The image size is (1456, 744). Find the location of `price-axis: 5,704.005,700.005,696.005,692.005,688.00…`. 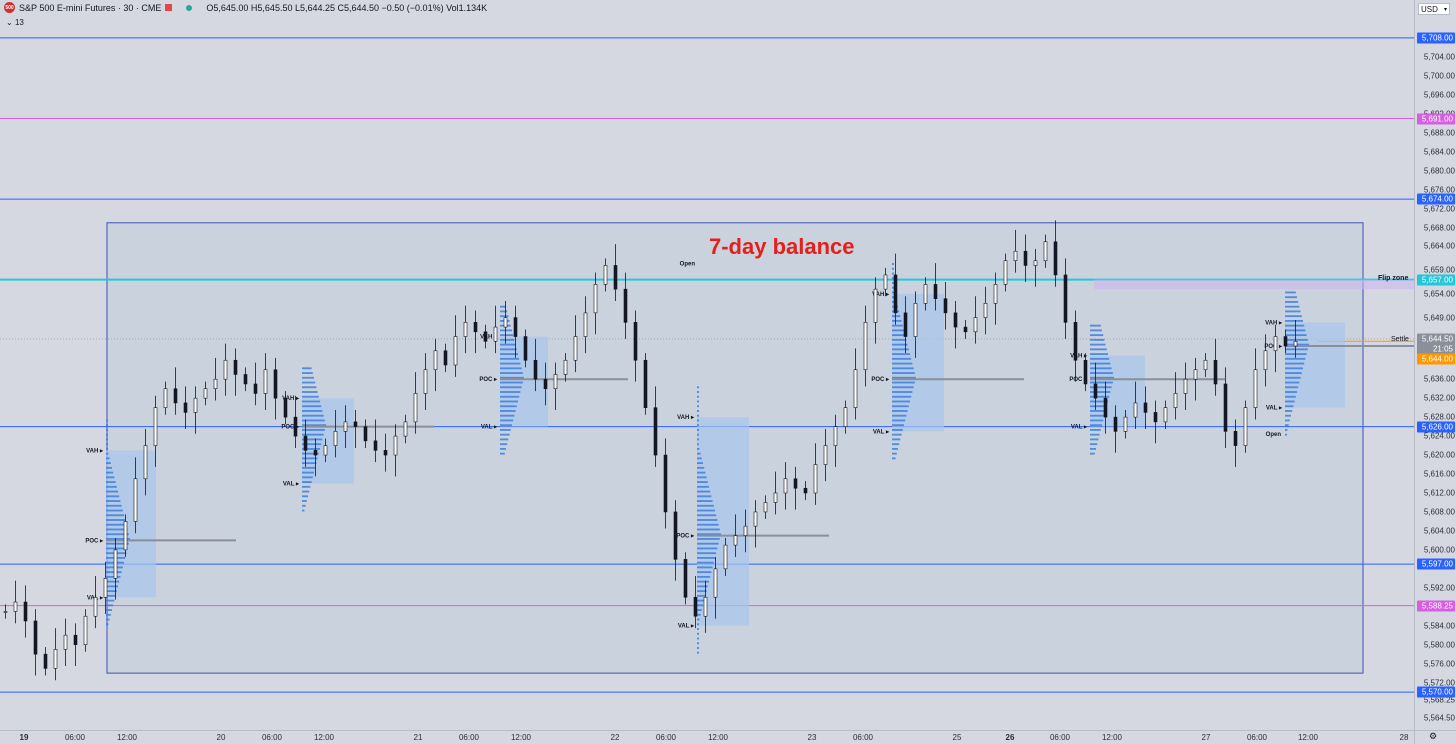

price-axis: 5,704.005,700.005,696.005,692.005,688.00… is located at coordinates (1435, 365).